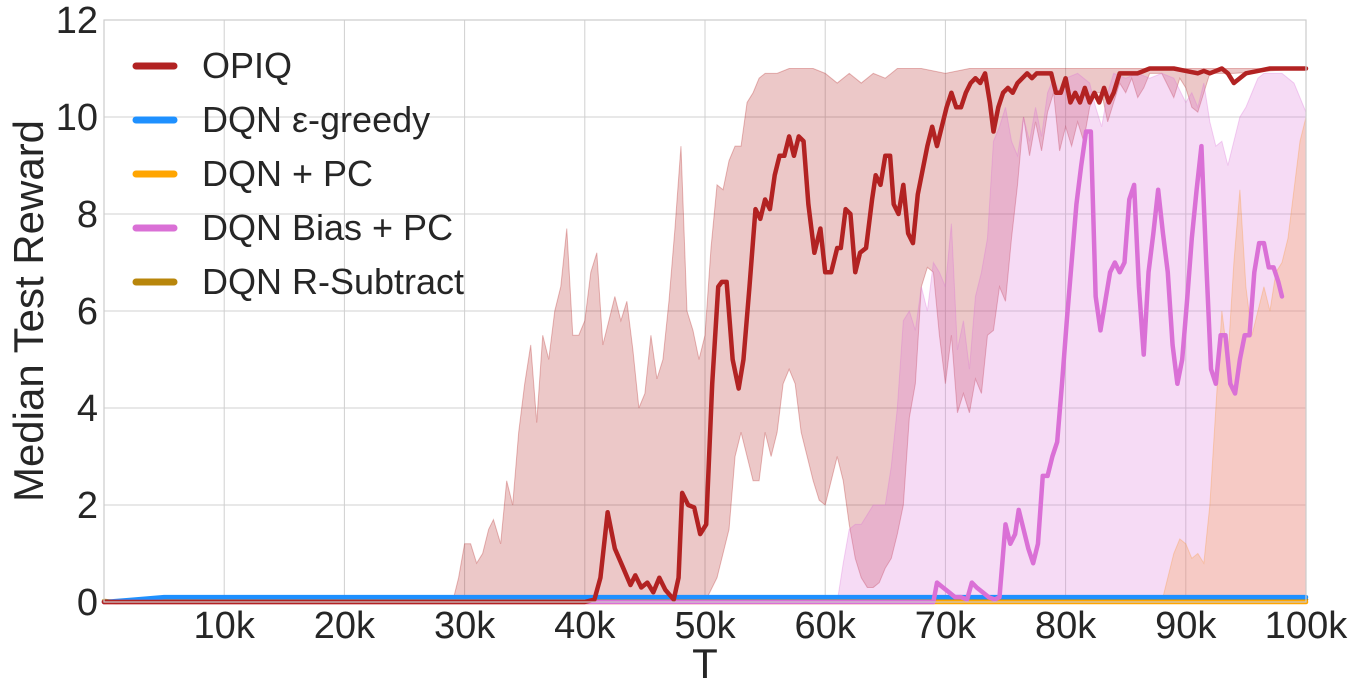  Describe the element at coordinates (225, 626) in the screenshot. I see `x-tick-label: 10k` at that location.